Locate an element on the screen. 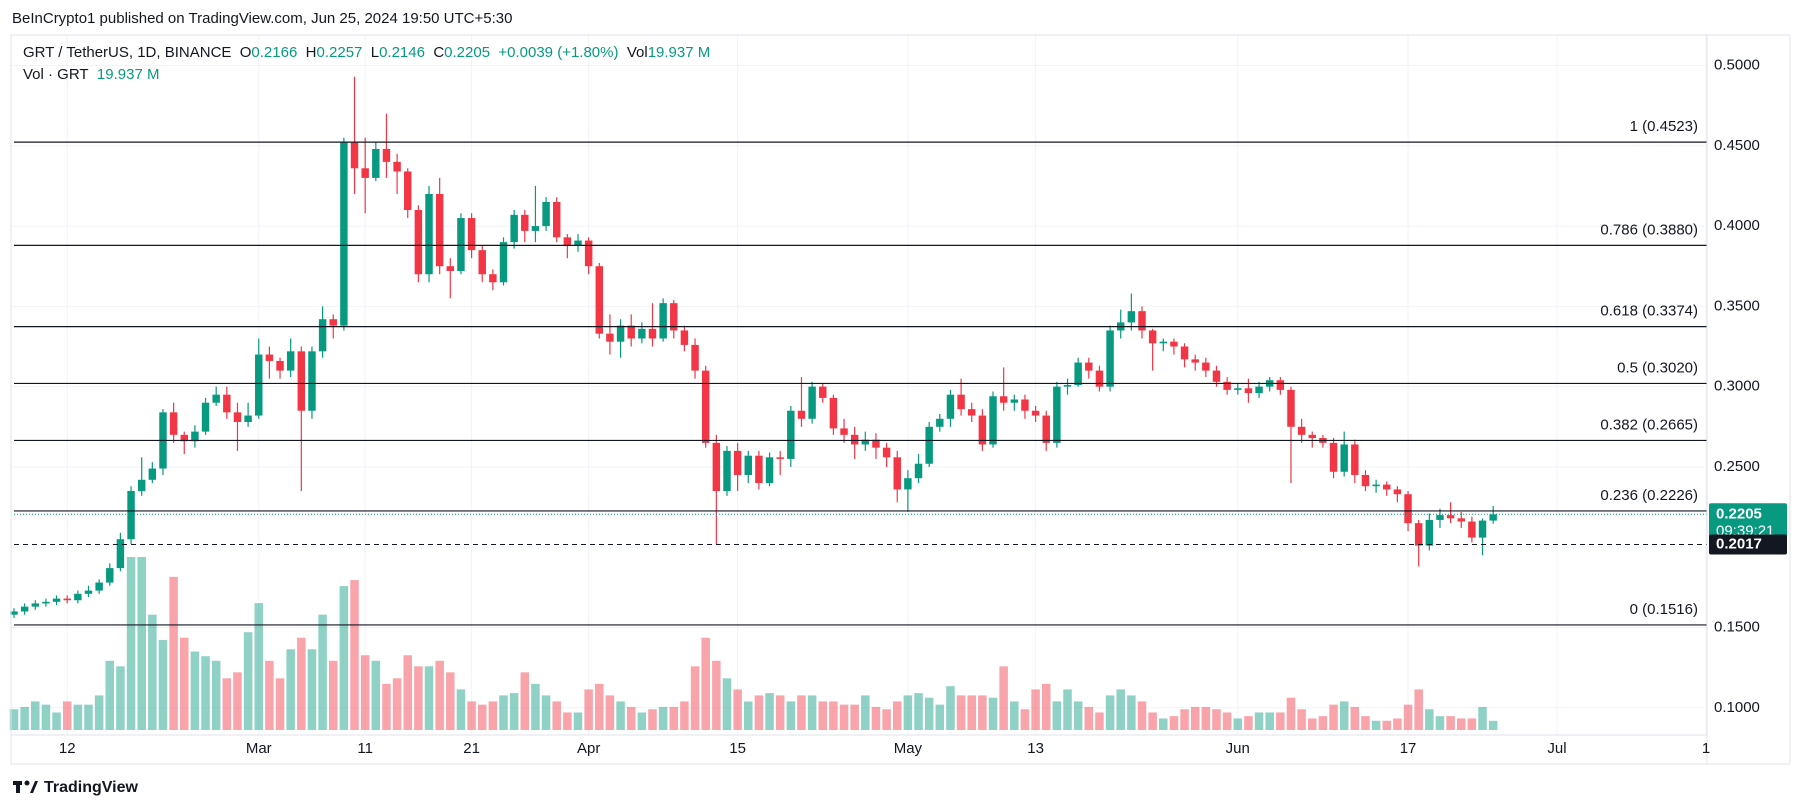  x-tick-label: 13 is located at coordinates (1035, 748).